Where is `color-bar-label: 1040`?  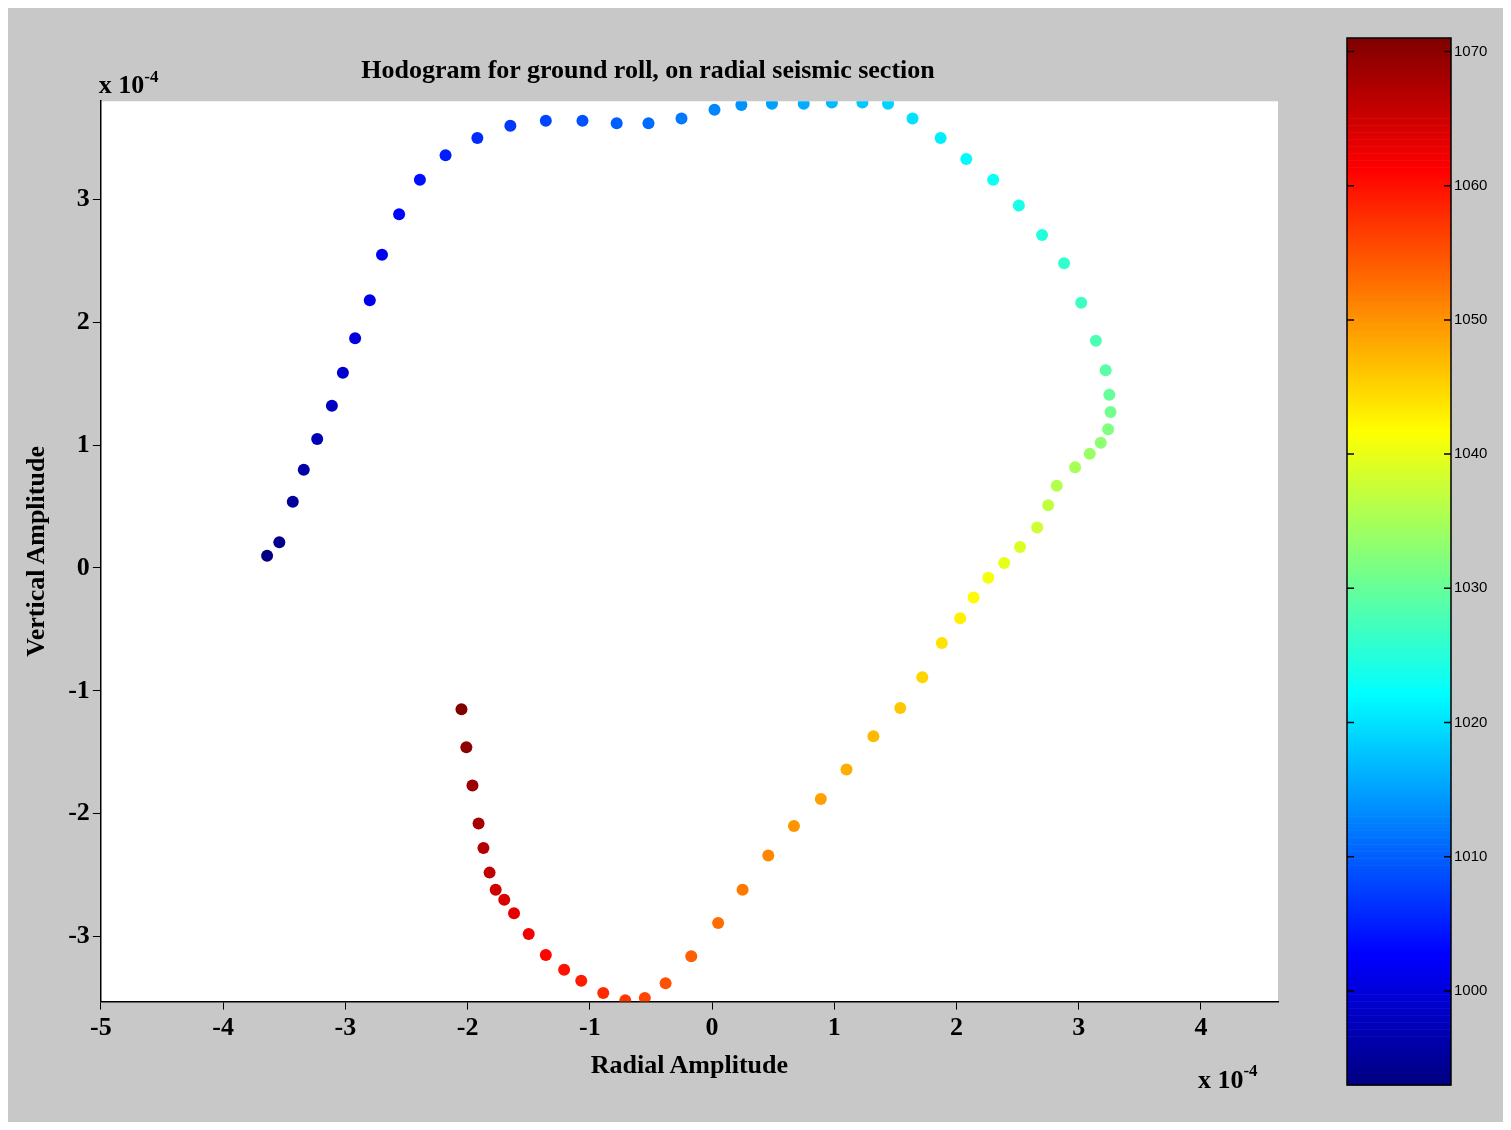
color-bar-label: 1040 is located at coordinates (1471, 453).